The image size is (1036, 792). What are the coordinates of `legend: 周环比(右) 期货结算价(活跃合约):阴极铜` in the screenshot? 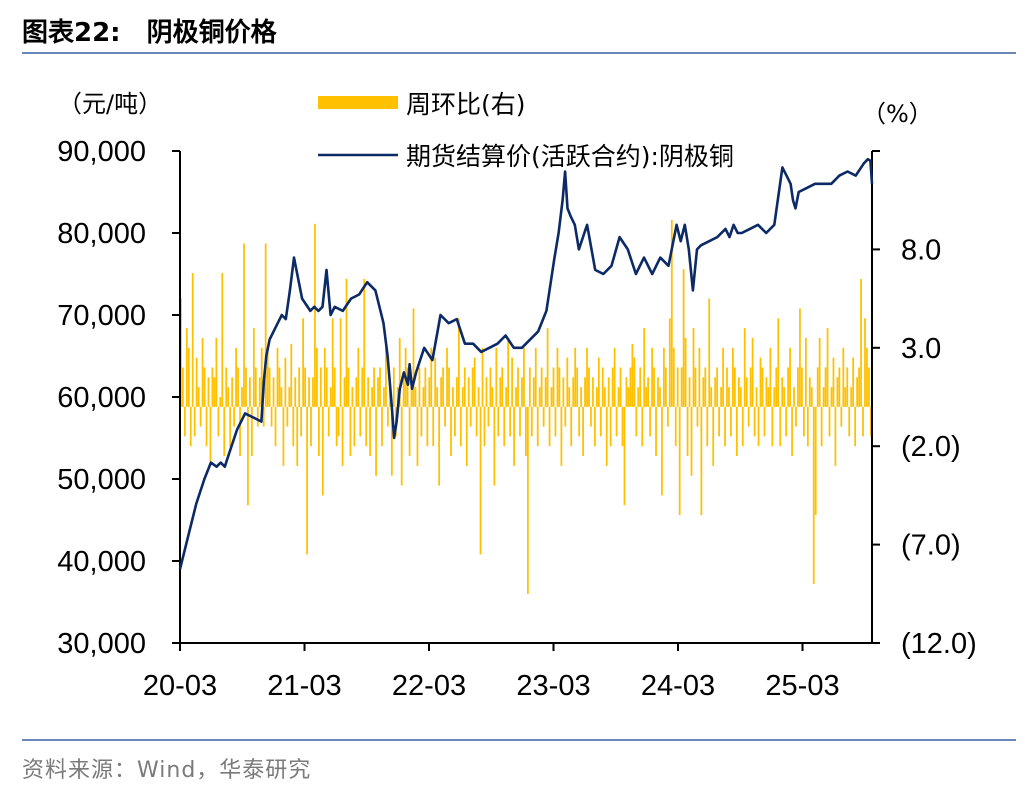 It's located at (526, 130).